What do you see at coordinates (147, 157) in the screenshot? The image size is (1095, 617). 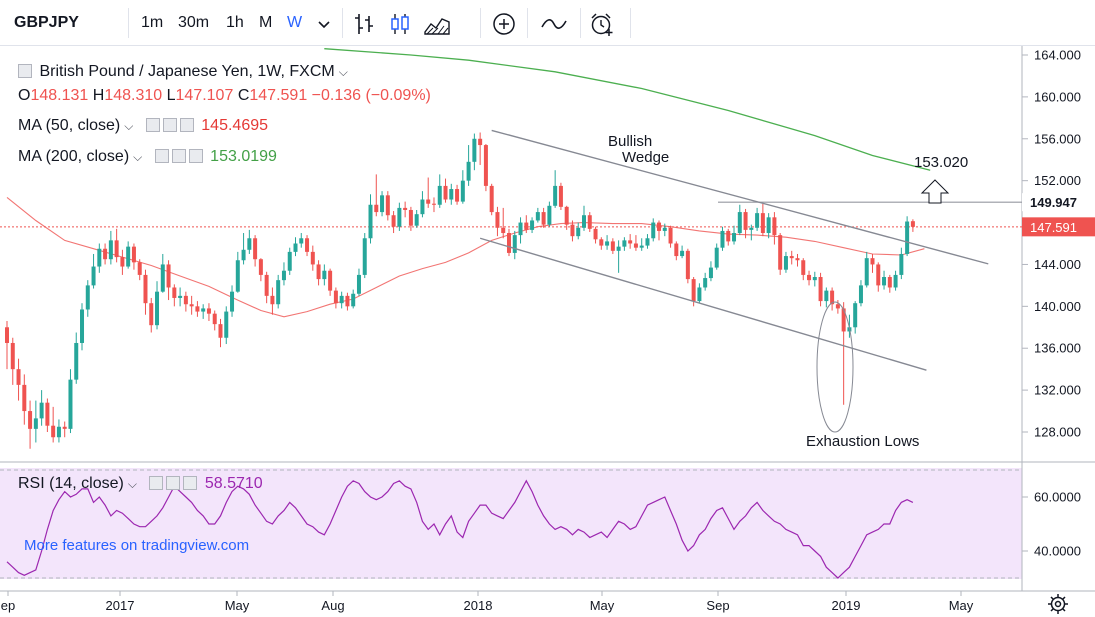 I see `ma200-legend: MA (200, close) ⌵ 153.0199` at bounding box center [147, 157].